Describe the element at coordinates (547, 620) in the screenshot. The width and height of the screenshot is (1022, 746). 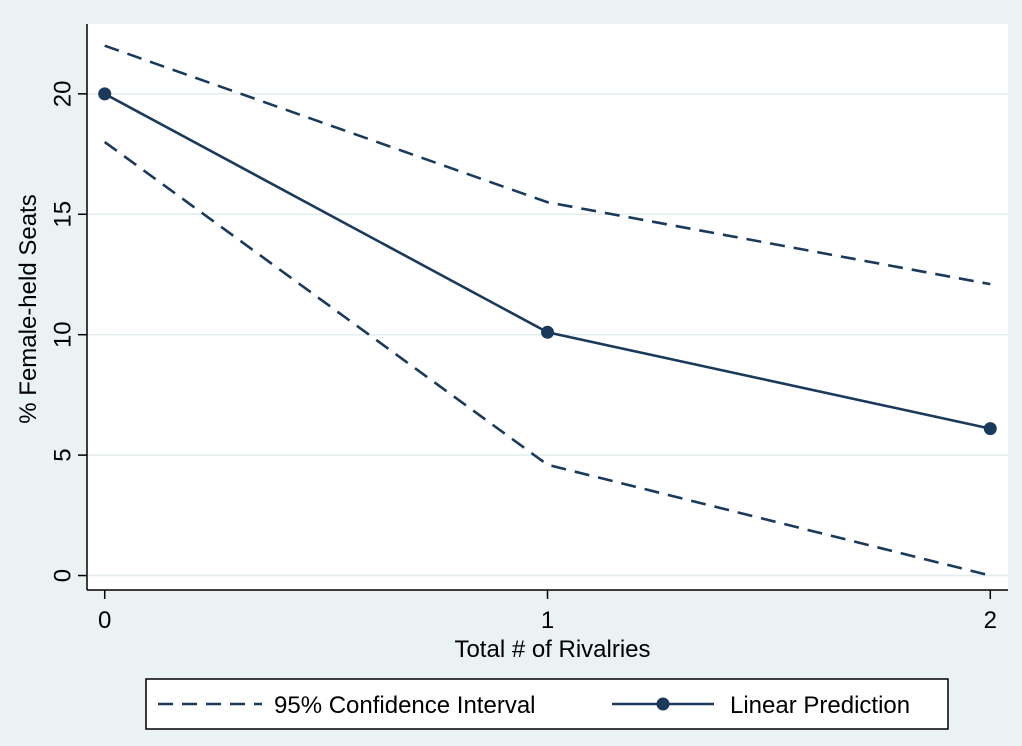
I see `x-tick-label-1: 1` at that location.